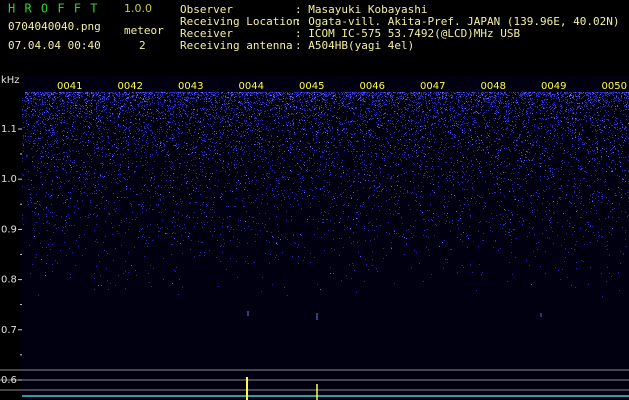  I want to click on time-label: 0042, so click(130, 86).